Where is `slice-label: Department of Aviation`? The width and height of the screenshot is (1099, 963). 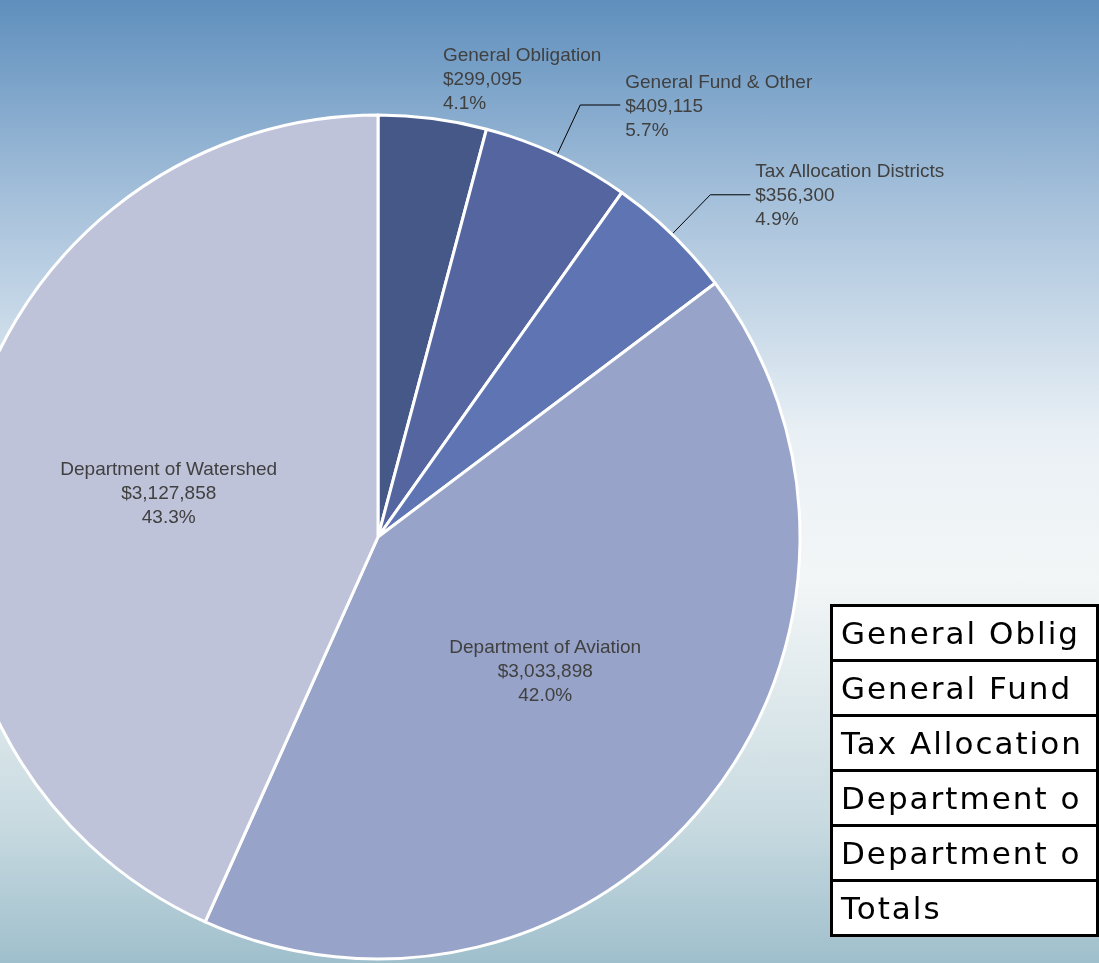 slice-label: Department of Aviation is located at coordinates (545, 647).